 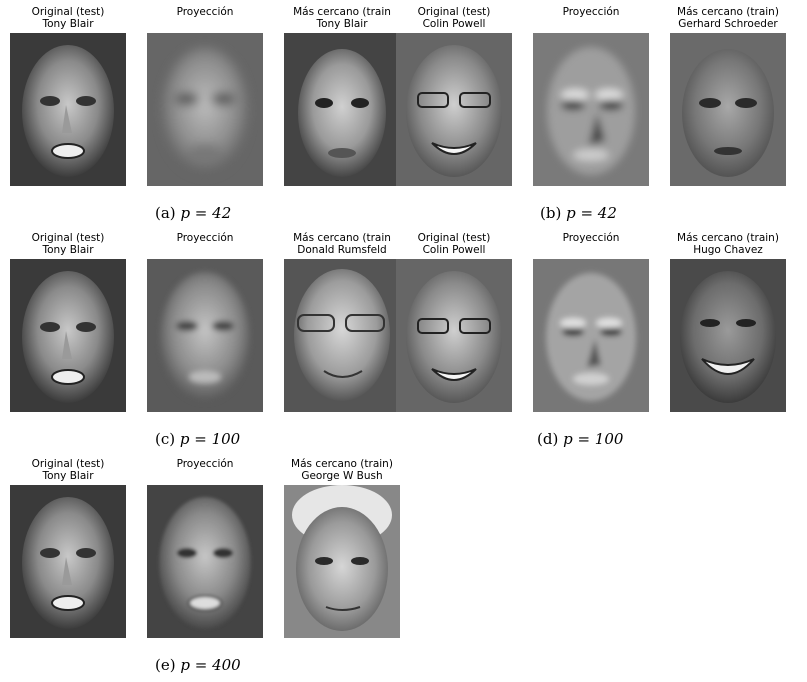 What do you see at coordinates (193, 213) in the screenshot?
I see `panel-a-caption: (a) p = 42` at bounding box center [193, 213].